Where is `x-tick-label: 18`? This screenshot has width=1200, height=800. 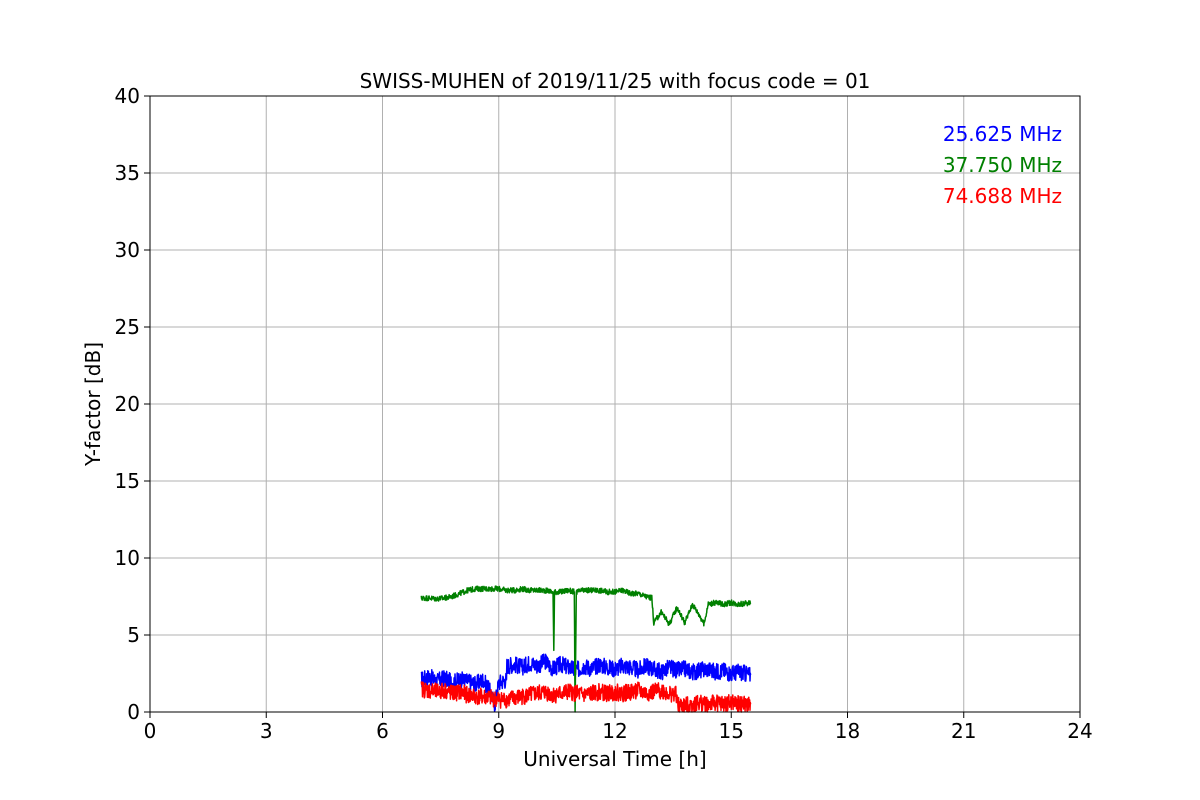 x-tick-label: 18 is located at coordinates (847, 731).